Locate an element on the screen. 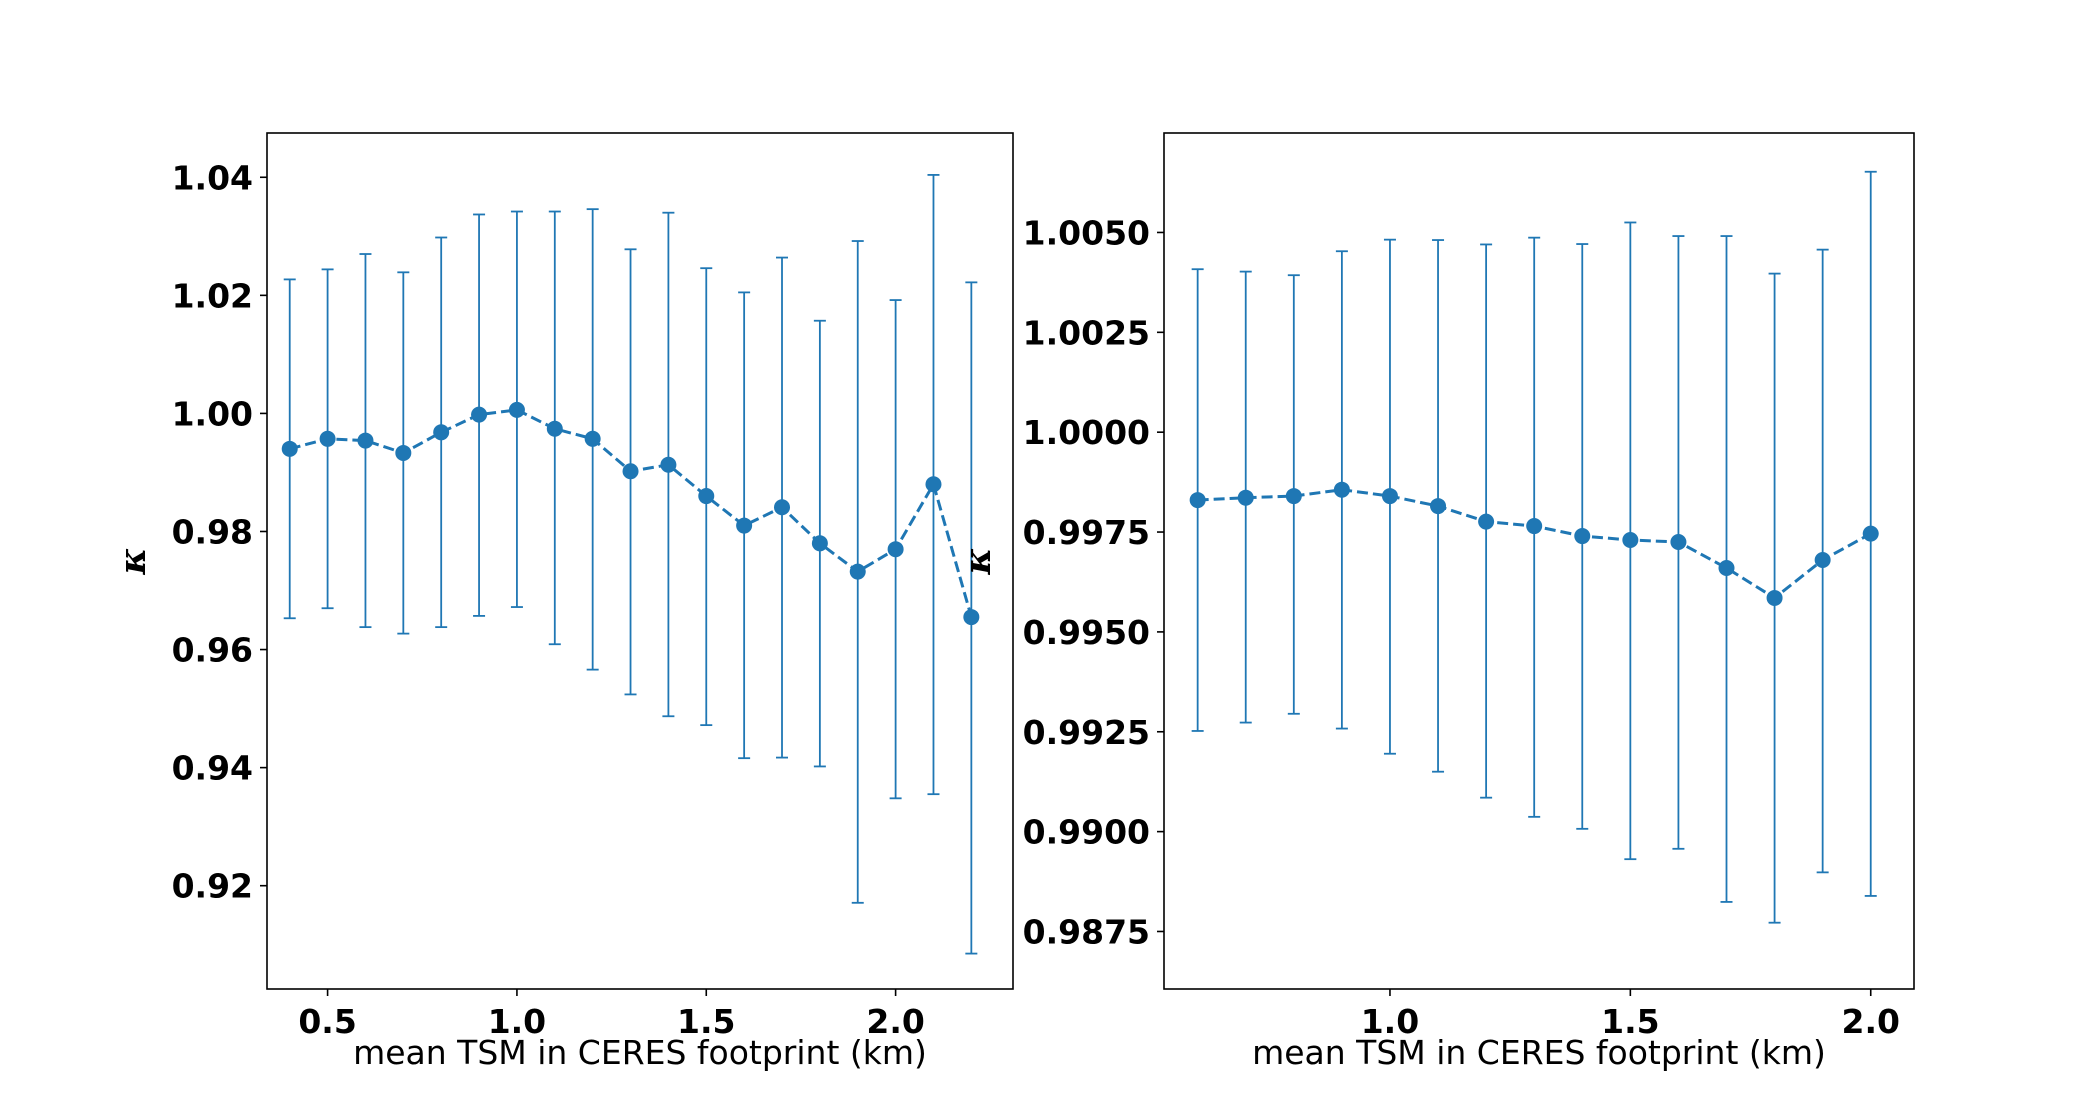  right-x-tick-label: 1.0 is located at coordinates (1390, 1021).